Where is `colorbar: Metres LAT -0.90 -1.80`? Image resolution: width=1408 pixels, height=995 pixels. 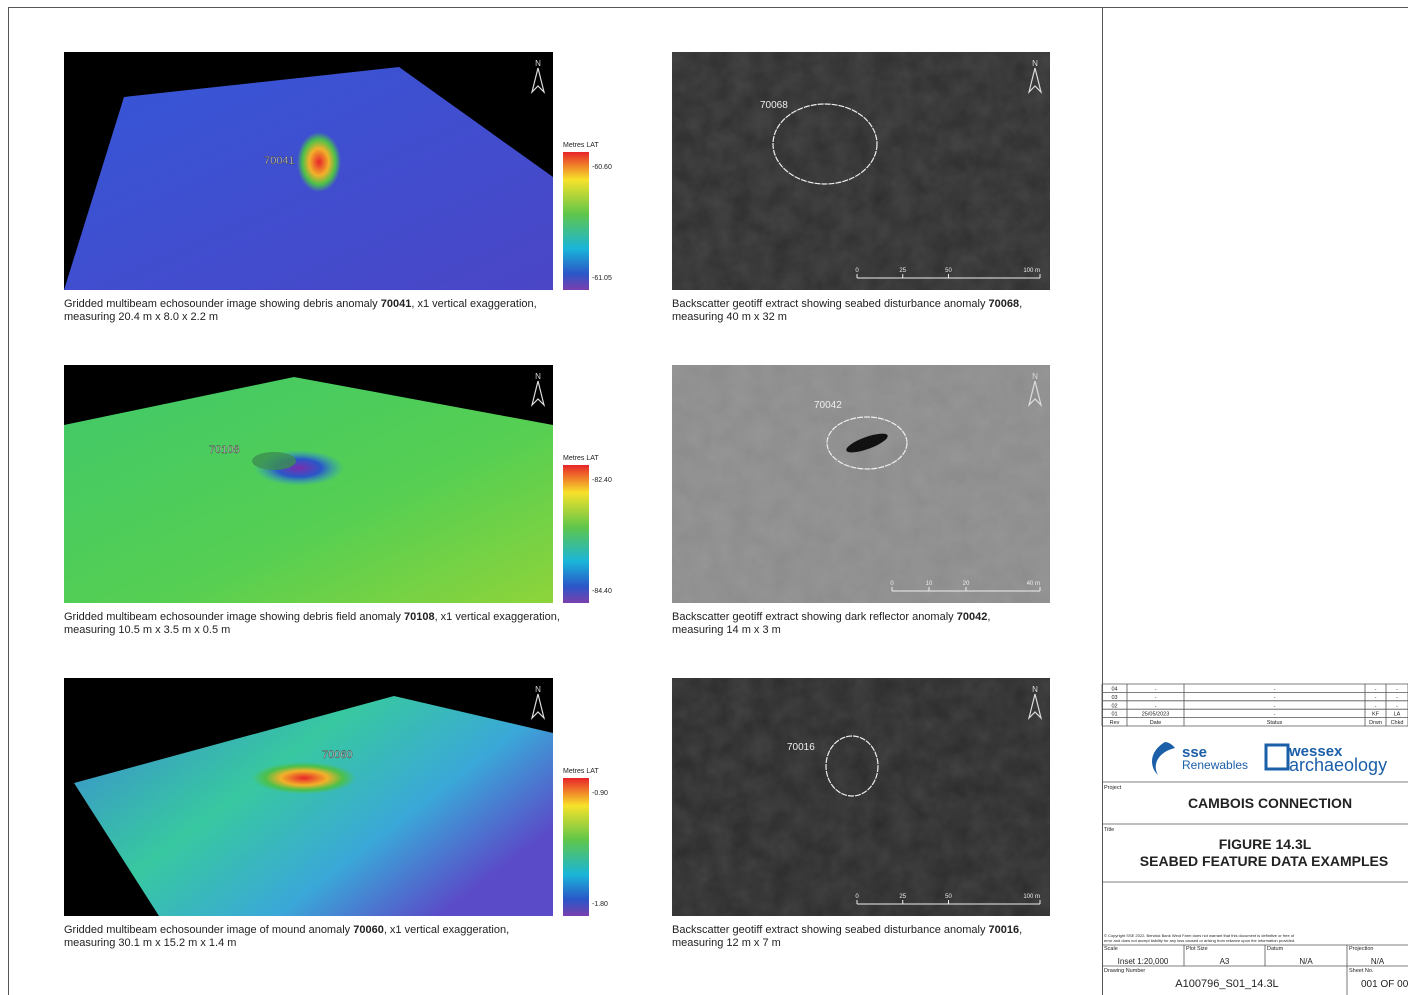 colorbar: Metres LAT -0.90 -1.80 is located at coordinates (585, 842).